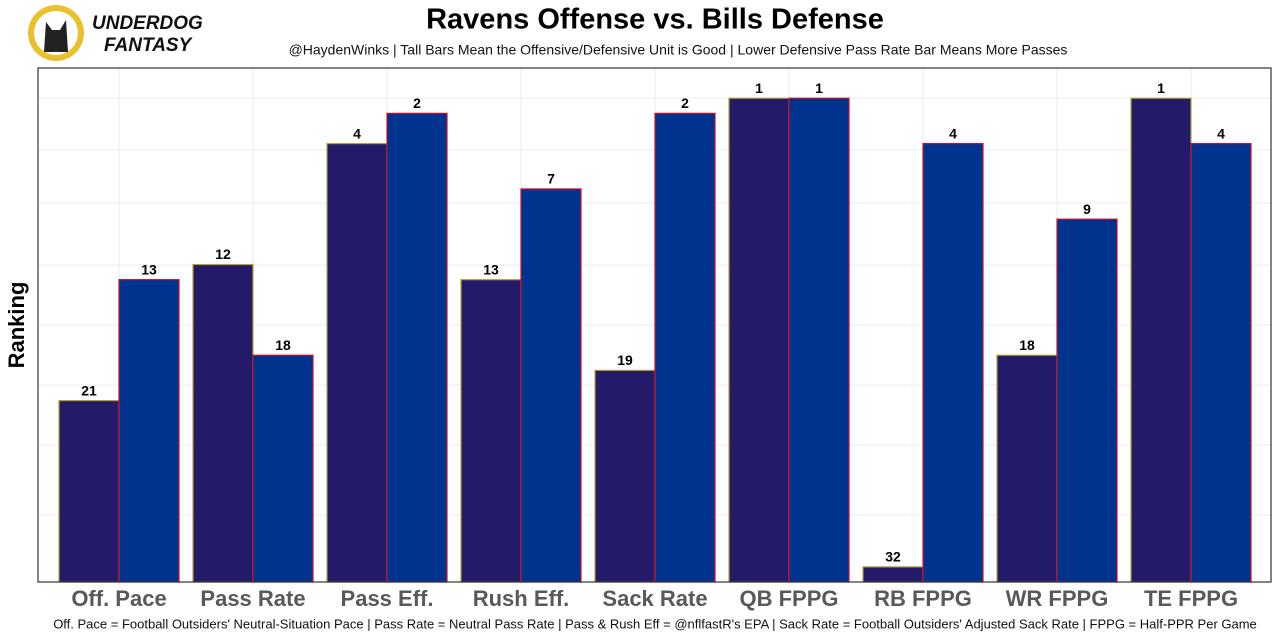  I want to click on value-label: 12, so click(223, 254).